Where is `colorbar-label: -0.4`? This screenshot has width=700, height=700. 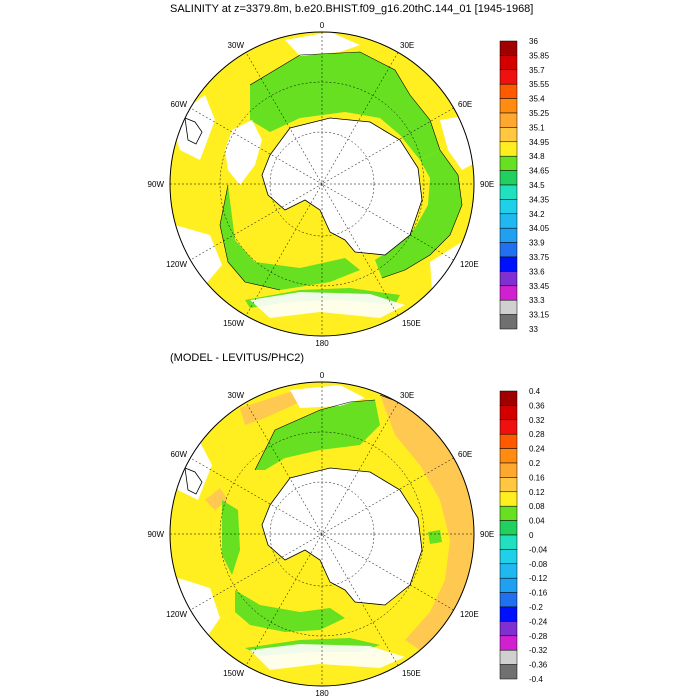 colorbar-label: -0.4 is located at coordinates (536, 679).